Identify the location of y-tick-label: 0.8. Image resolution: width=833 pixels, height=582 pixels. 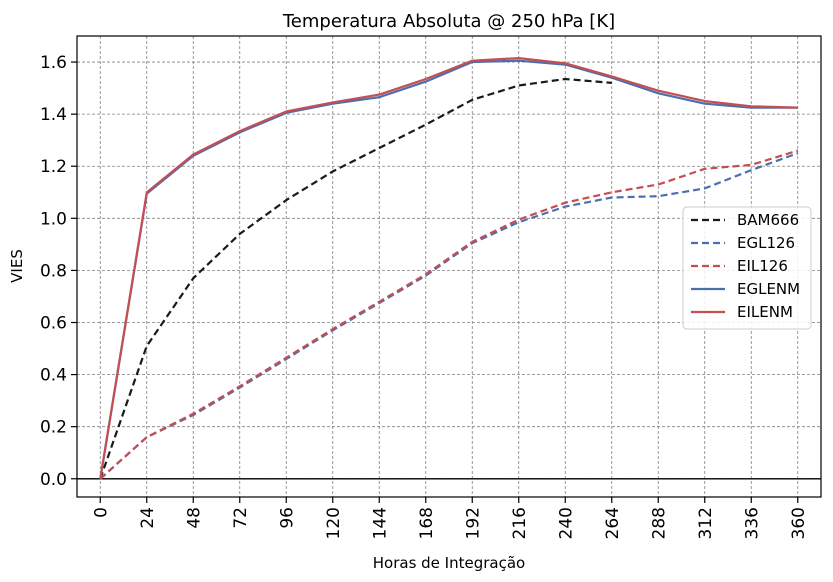
(53, 271).